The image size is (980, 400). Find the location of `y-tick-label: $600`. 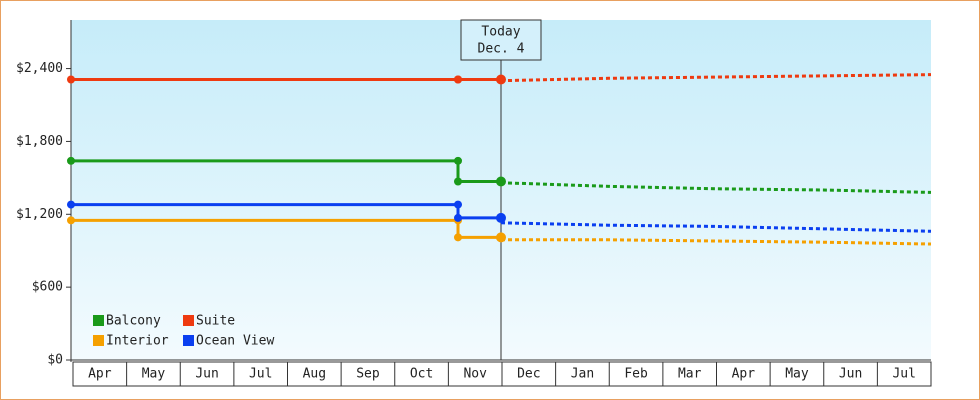

y-tick-label: $600 is located at coordinates (47, 287).